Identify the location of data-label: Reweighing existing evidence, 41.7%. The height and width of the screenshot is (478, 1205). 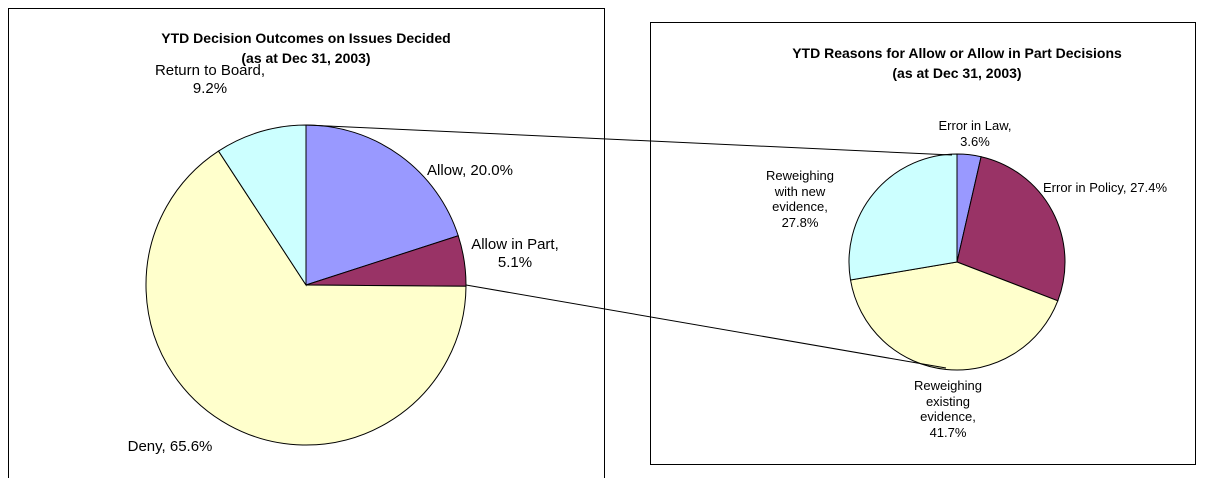
(948, 409).